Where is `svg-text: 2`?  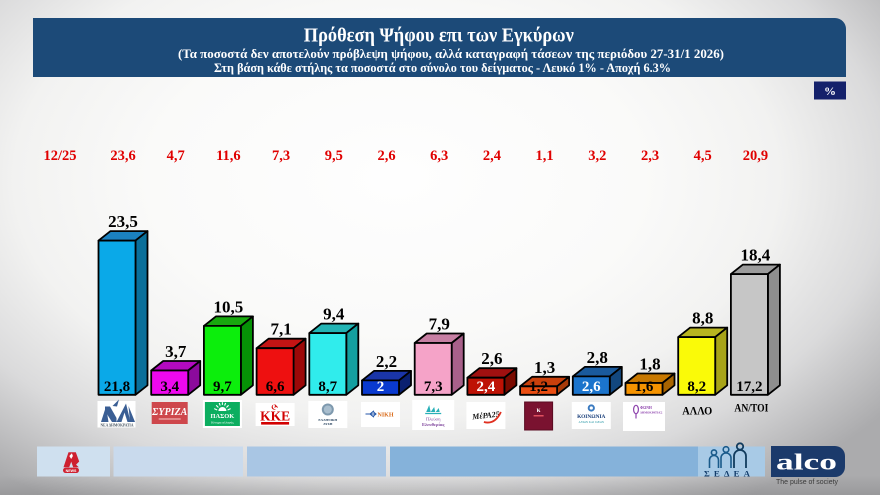 svg-text: 2 is located at coordinates (381, 387).